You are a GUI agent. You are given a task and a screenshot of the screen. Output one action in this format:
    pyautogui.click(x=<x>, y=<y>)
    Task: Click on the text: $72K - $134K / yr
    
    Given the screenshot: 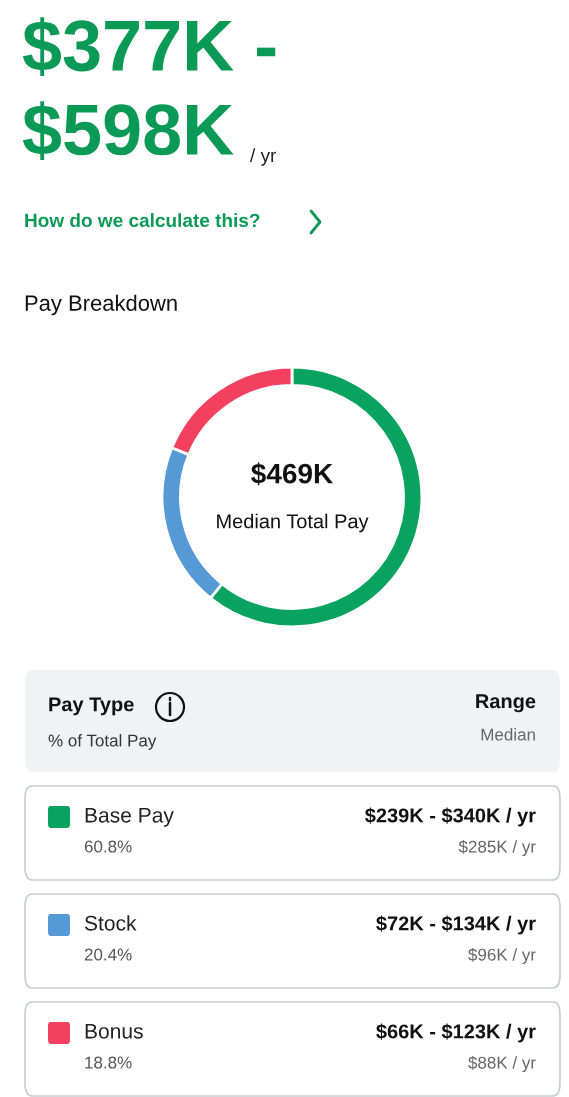 What is the action you would take?
    pyautogui.click(x=456, y=925)
    